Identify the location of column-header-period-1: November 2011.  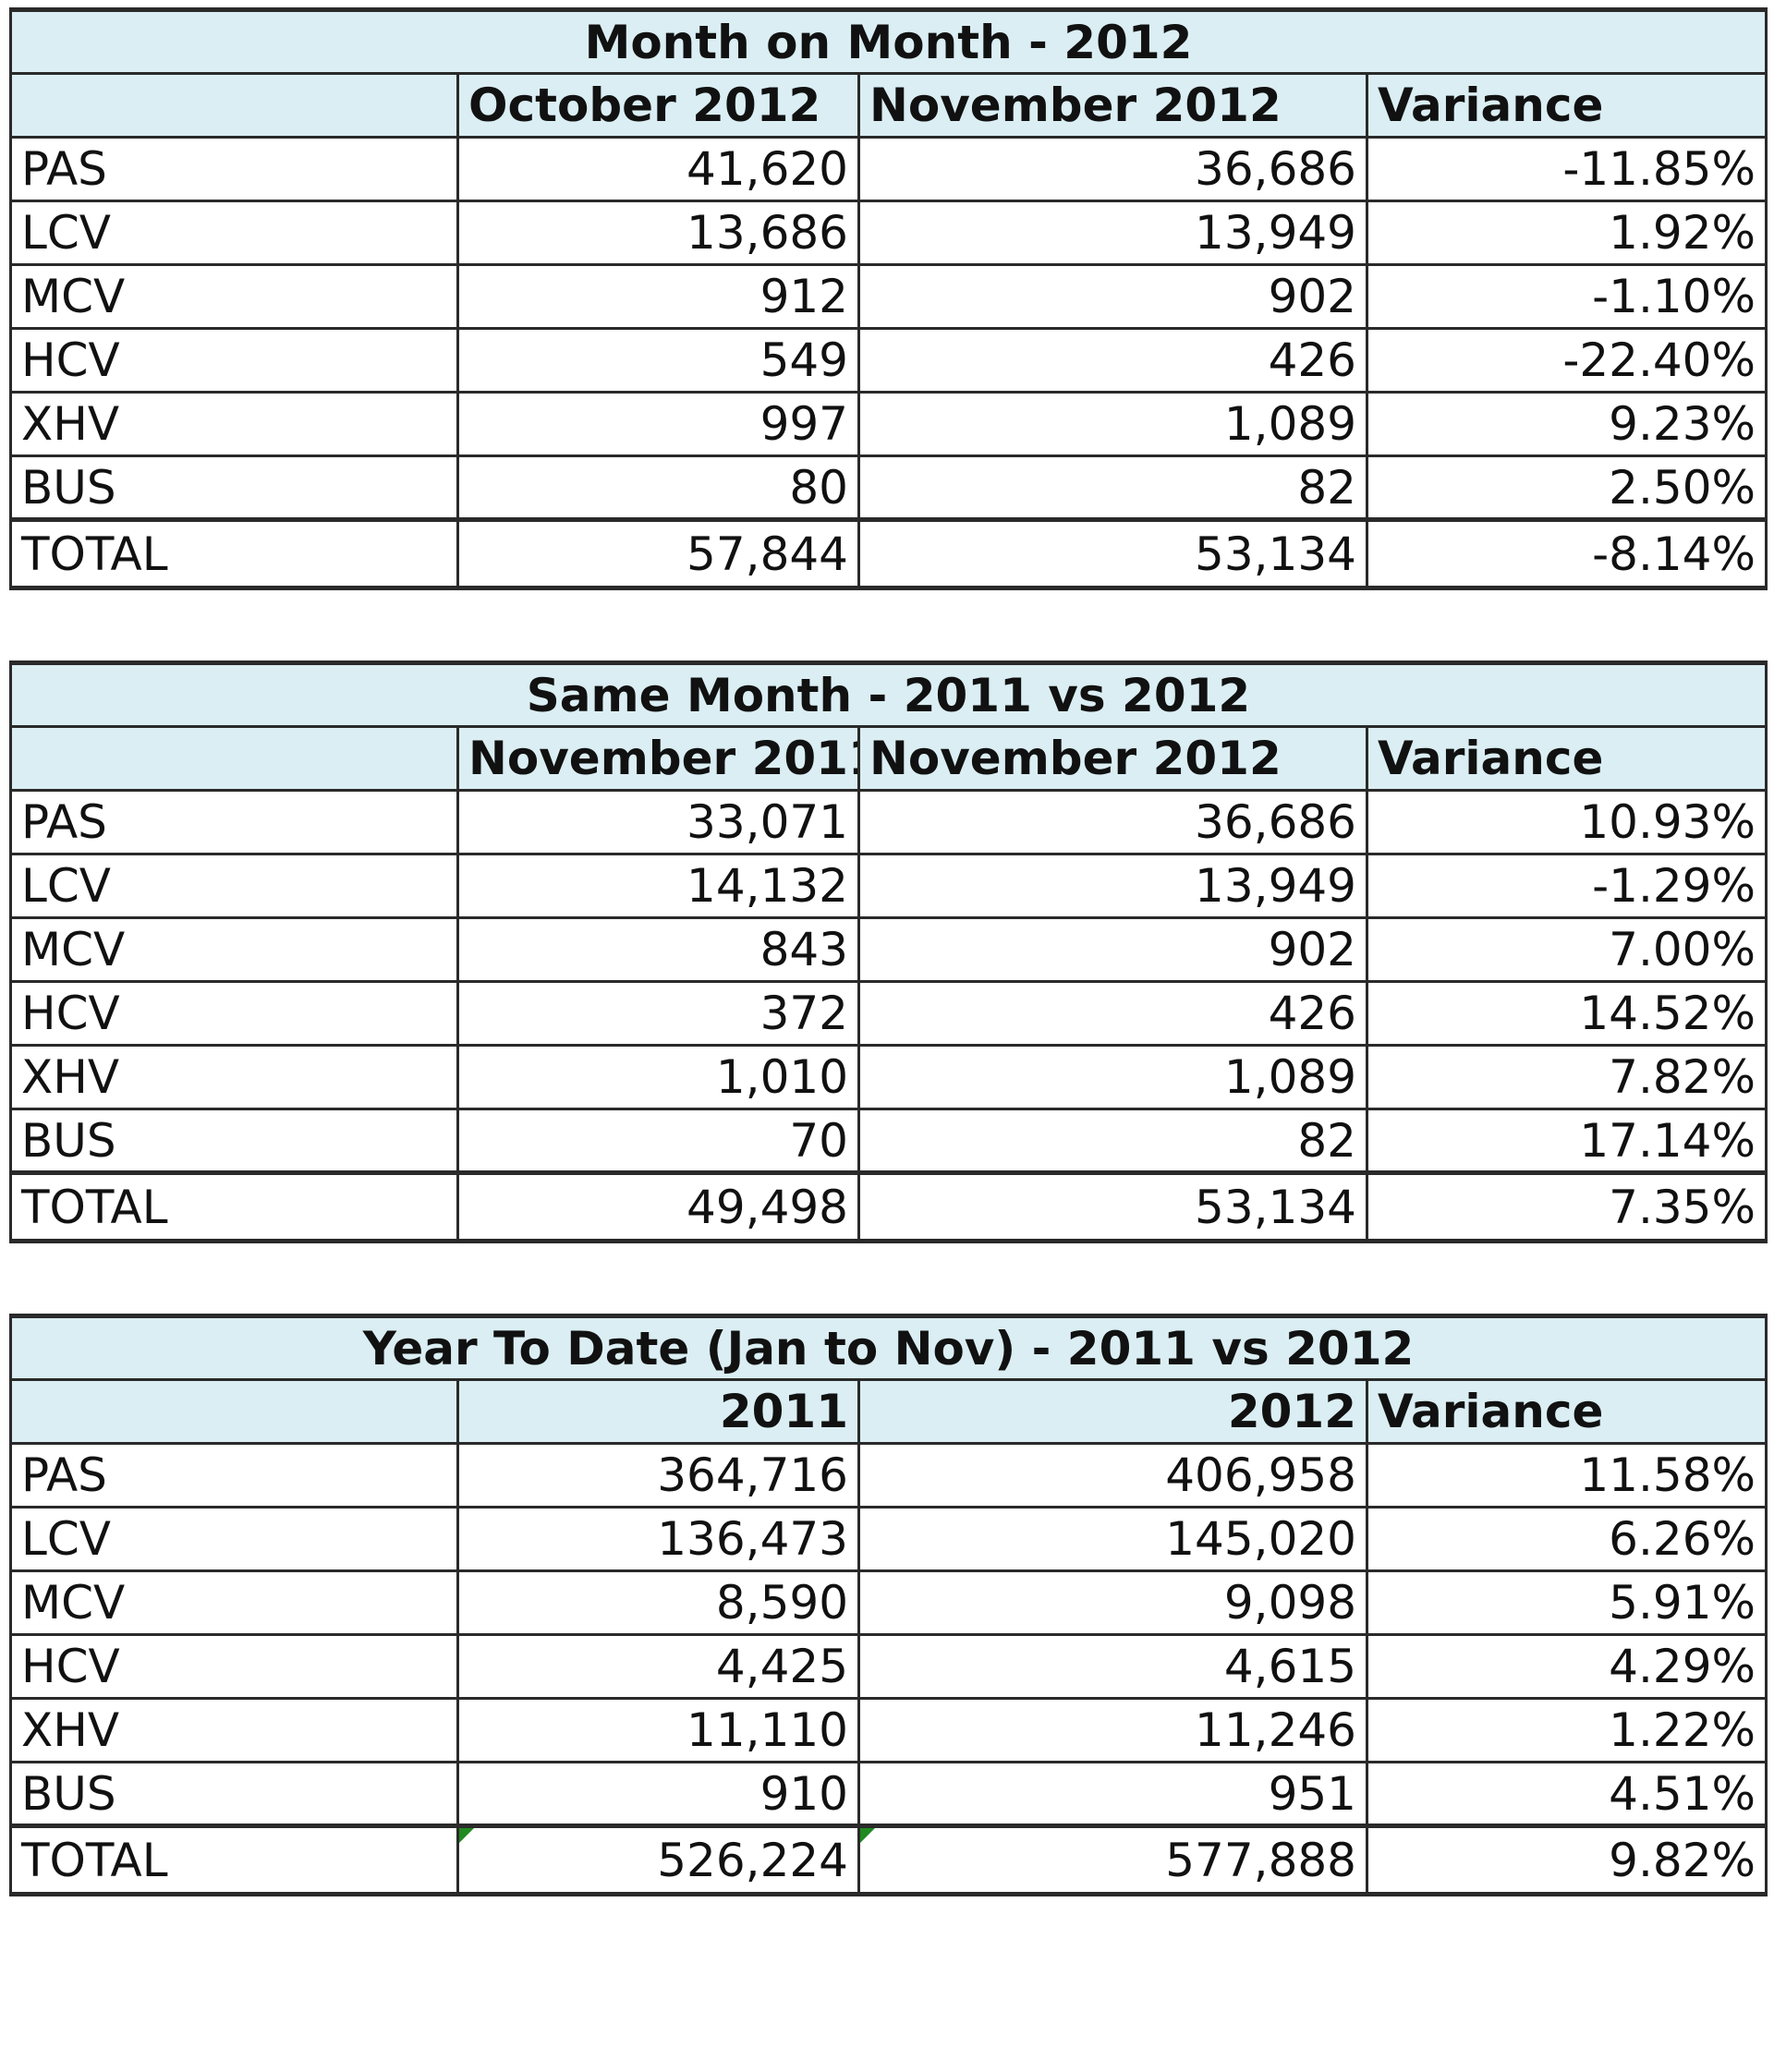
(658, 758).